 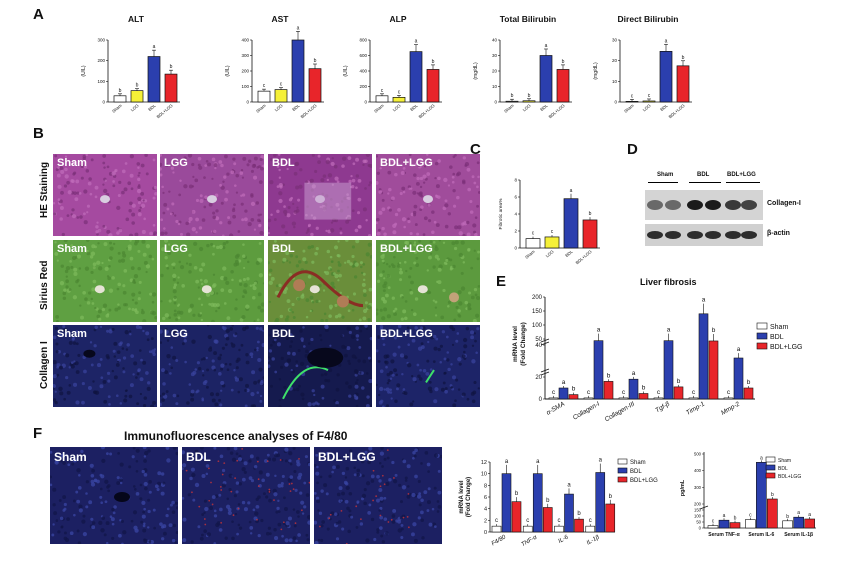 I want to click on micrograph-texture, so click(x=246, y=495).